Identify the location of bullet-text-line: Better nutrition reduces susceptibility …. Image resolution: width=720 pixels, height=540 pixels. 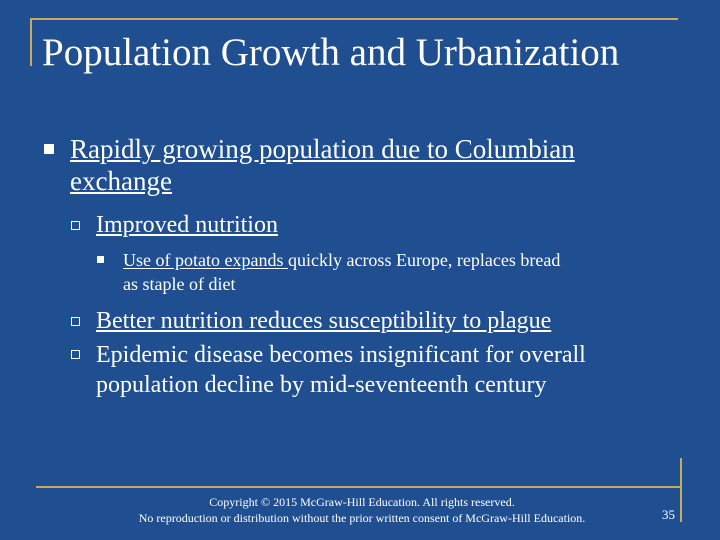
(324, 321).